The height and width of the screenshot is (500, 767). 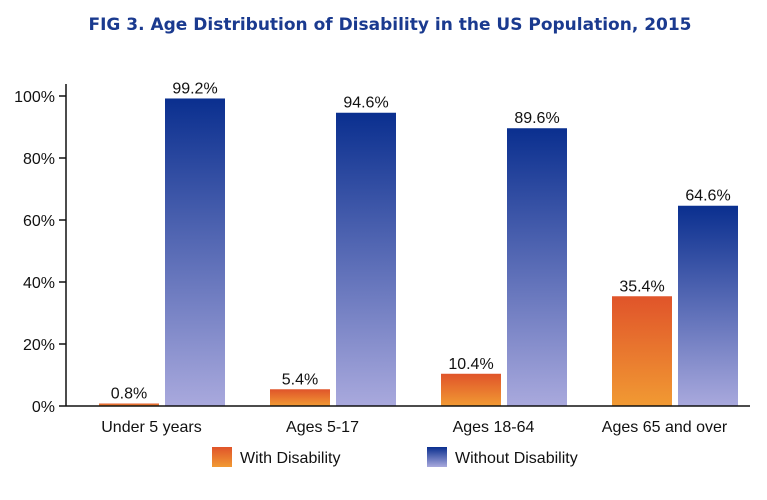 What do you see at coordinates (129, 394) in the screenshot?
I see `data-label: 0.8%` at bounding box center [129, 394].